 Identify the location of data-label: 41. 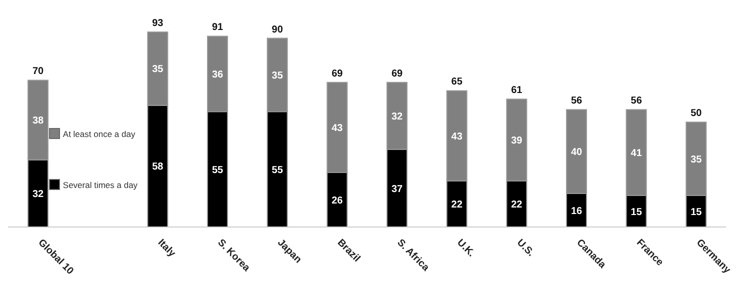
(636, 154).